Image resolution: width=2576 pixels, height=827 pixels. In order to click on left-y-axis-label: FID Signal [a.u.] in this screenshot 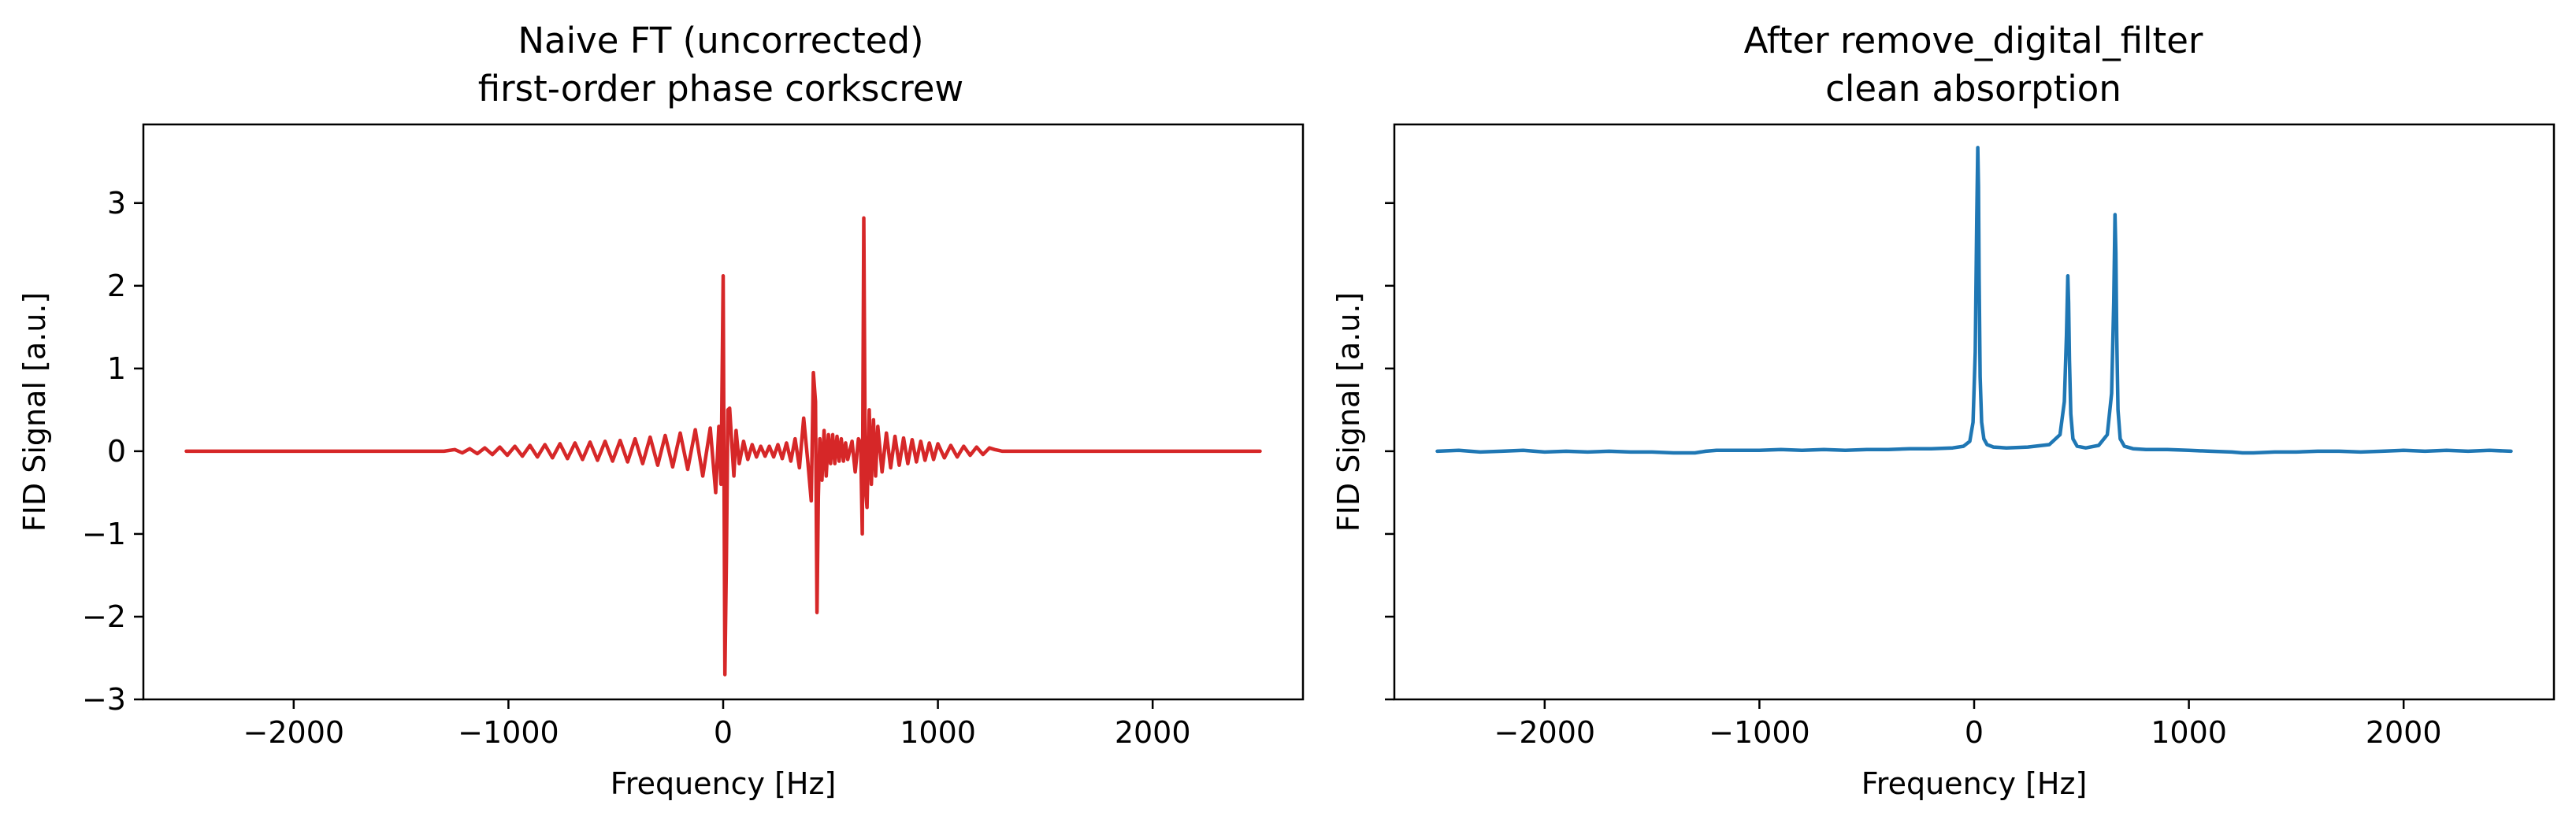, I will do `click(34, 412)`.